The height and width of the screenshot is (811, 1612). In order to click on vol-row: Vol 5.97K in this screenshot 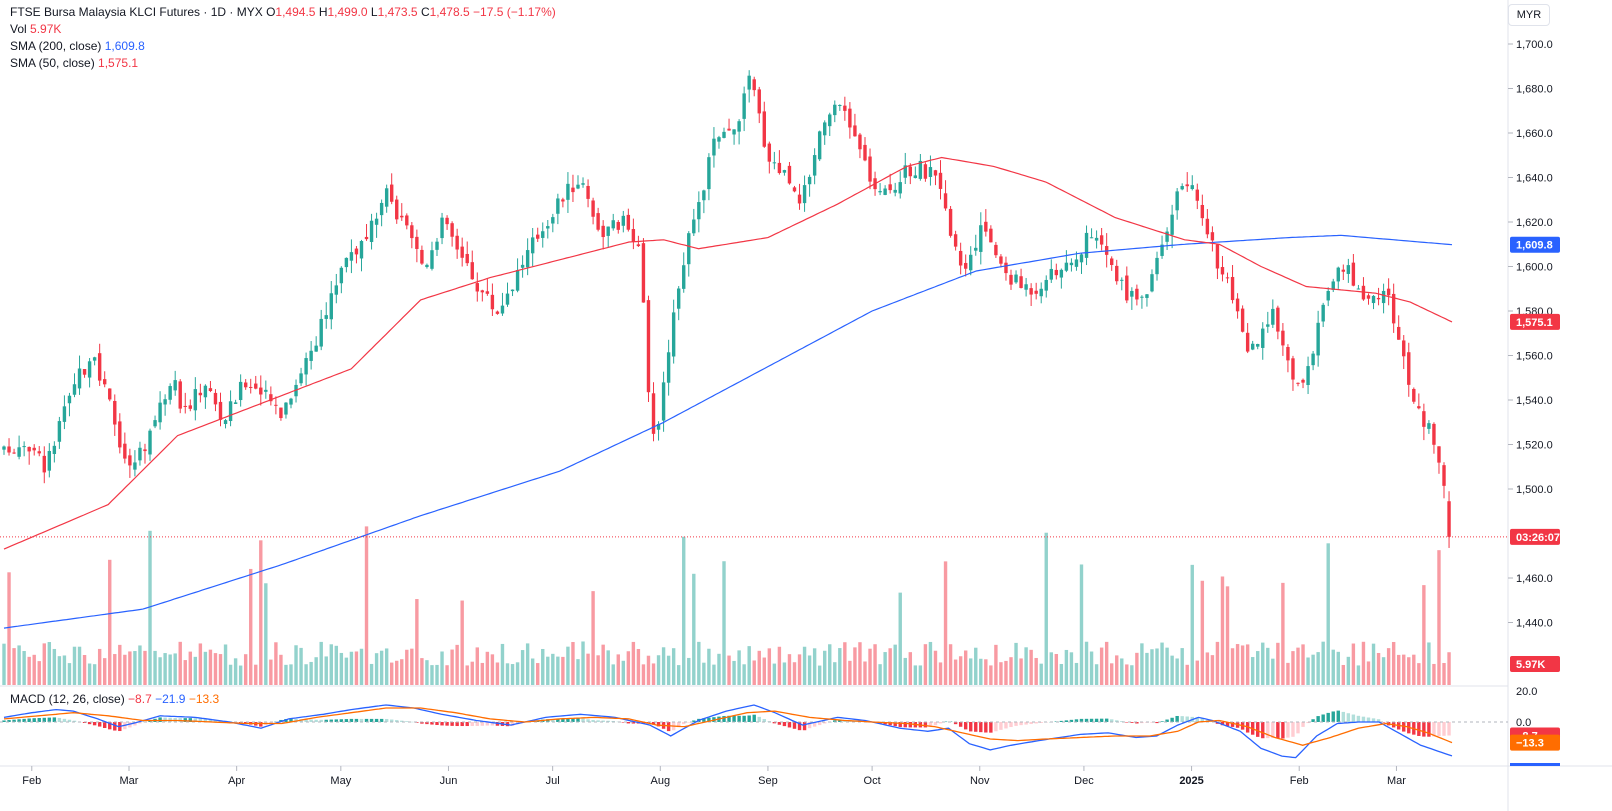, I will do `click(283, 29)`.